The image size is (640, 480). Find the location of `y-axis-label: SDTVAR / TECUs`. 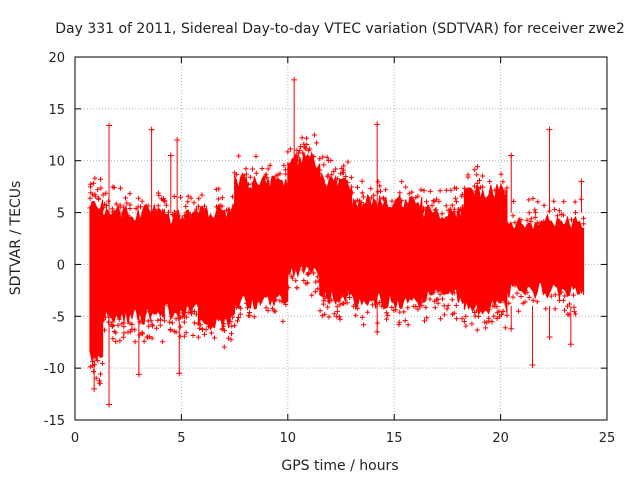

y-axis-label: SDTVAR / TECUs is located at coordinates (16, 238).